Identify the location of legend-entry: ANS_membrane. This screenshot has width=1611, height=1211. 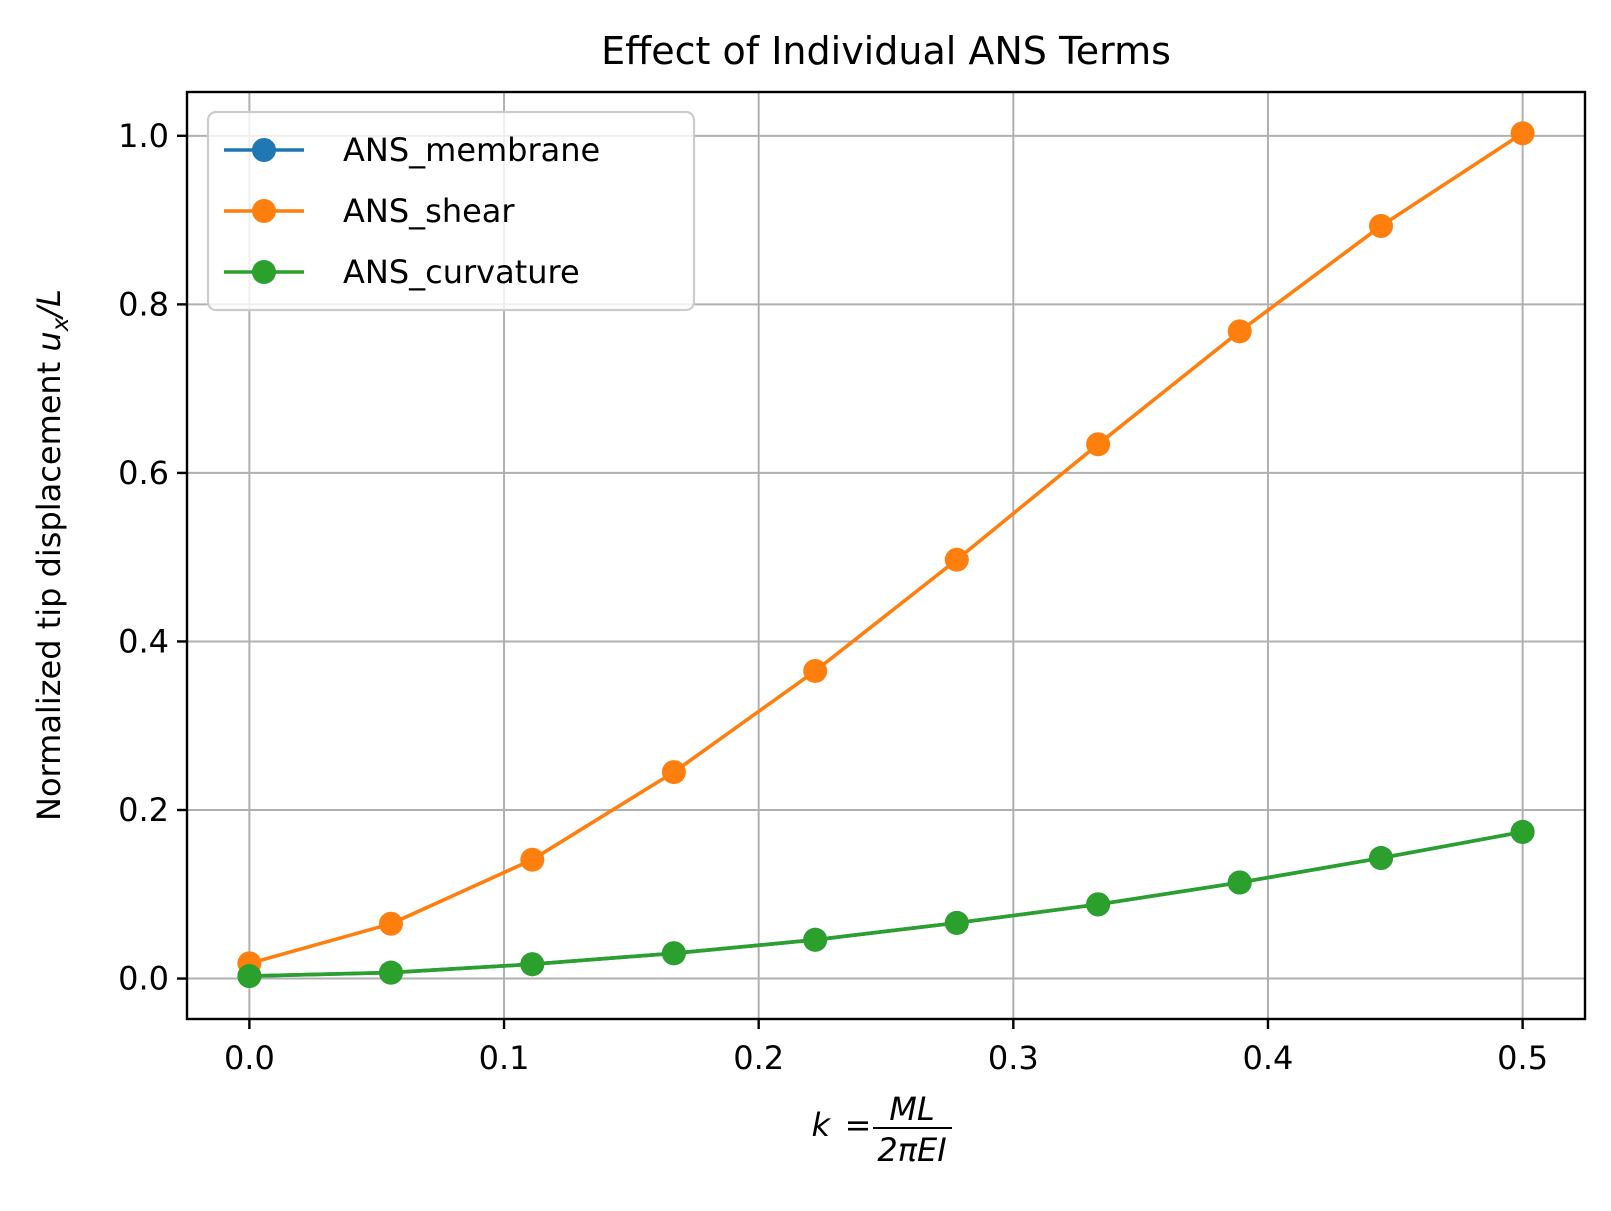
(412, 150).